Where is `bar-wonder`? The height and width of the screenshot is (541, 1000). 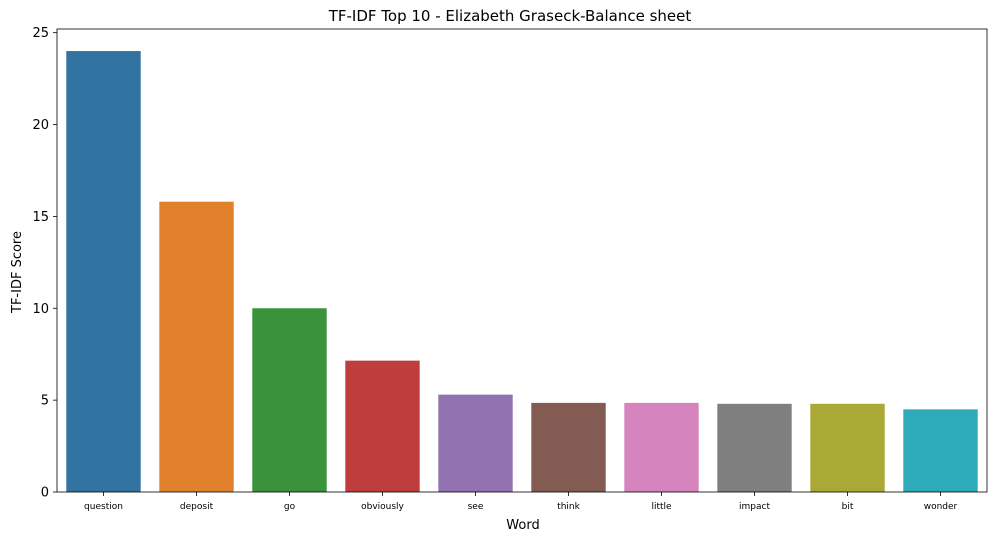
bar-wonder is located at coordinates (940, 450).